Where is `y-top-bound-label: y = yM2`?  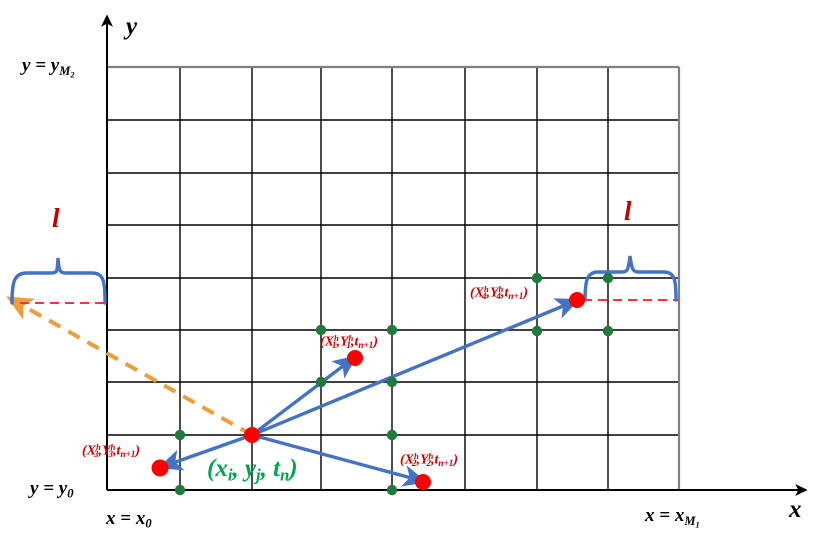
y-top-bound-label: y = yM2 is located at coordinates (48, 67).